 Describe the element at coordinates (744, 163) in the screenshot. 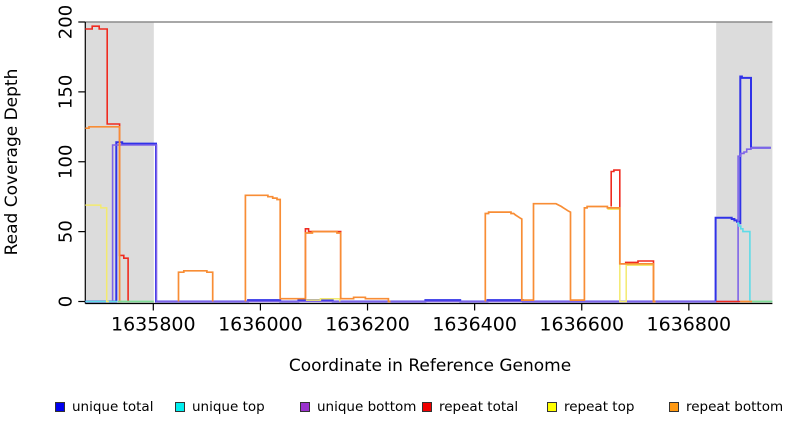

I see `highlight-band` at that location.